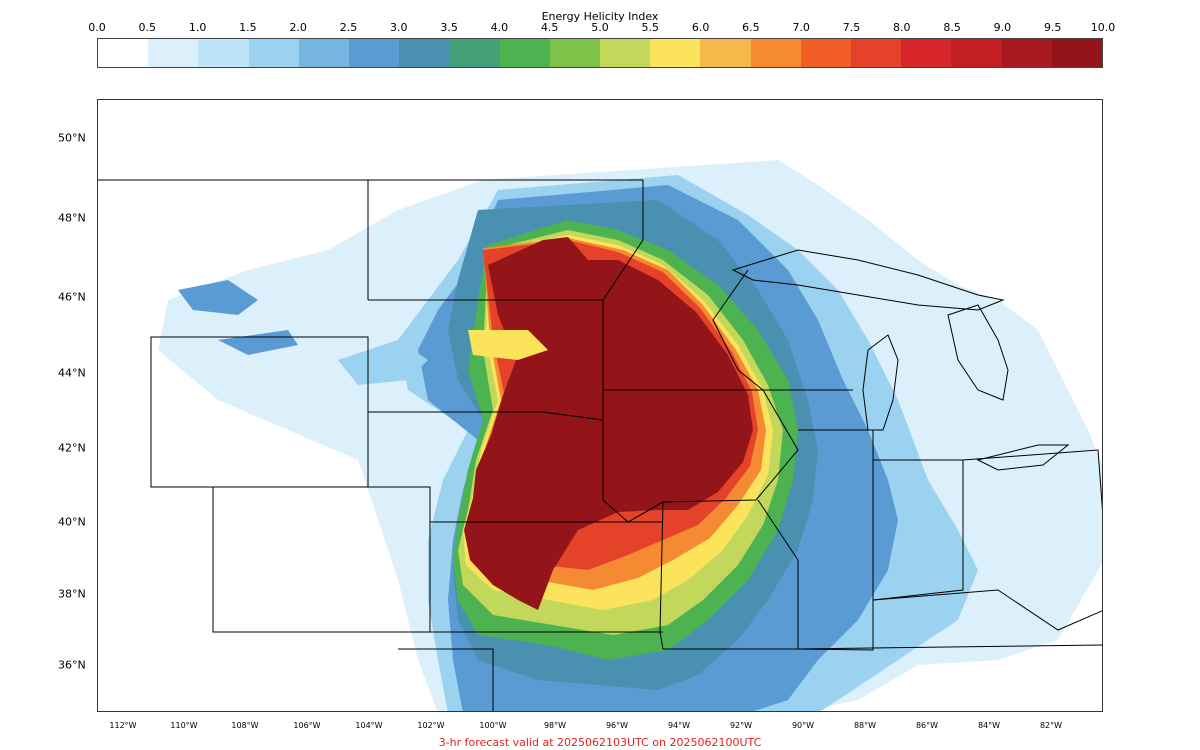  What do you see at coordinates (72, 448) in the screenshot?
I see `lat-label: 42°N` at bounding box center [72, 448].